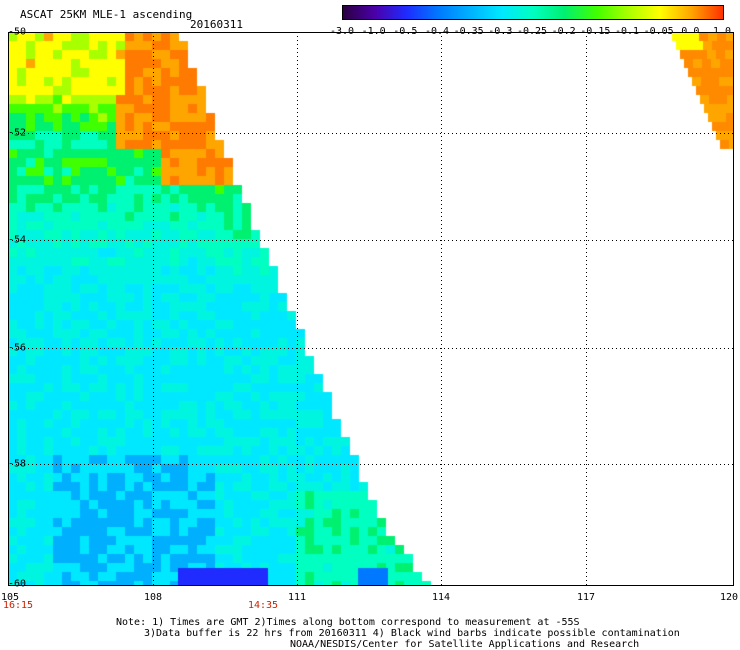 The image size is (740, 650). I want to click on lat-label: -60, so click(17, 584).